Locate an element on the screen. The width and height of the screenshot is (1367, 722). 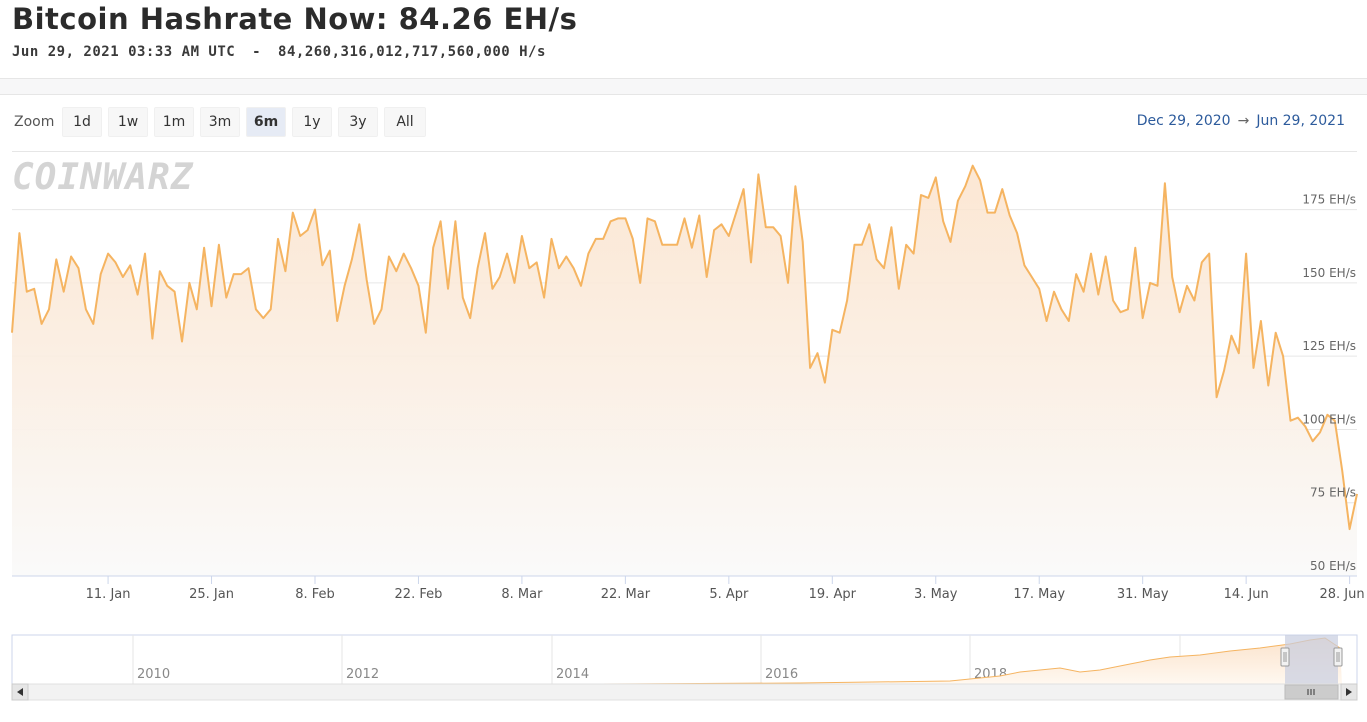
date-range: Dec 29, 2020 → Jun 29, 2021 is located at coordinates (1241, 121).